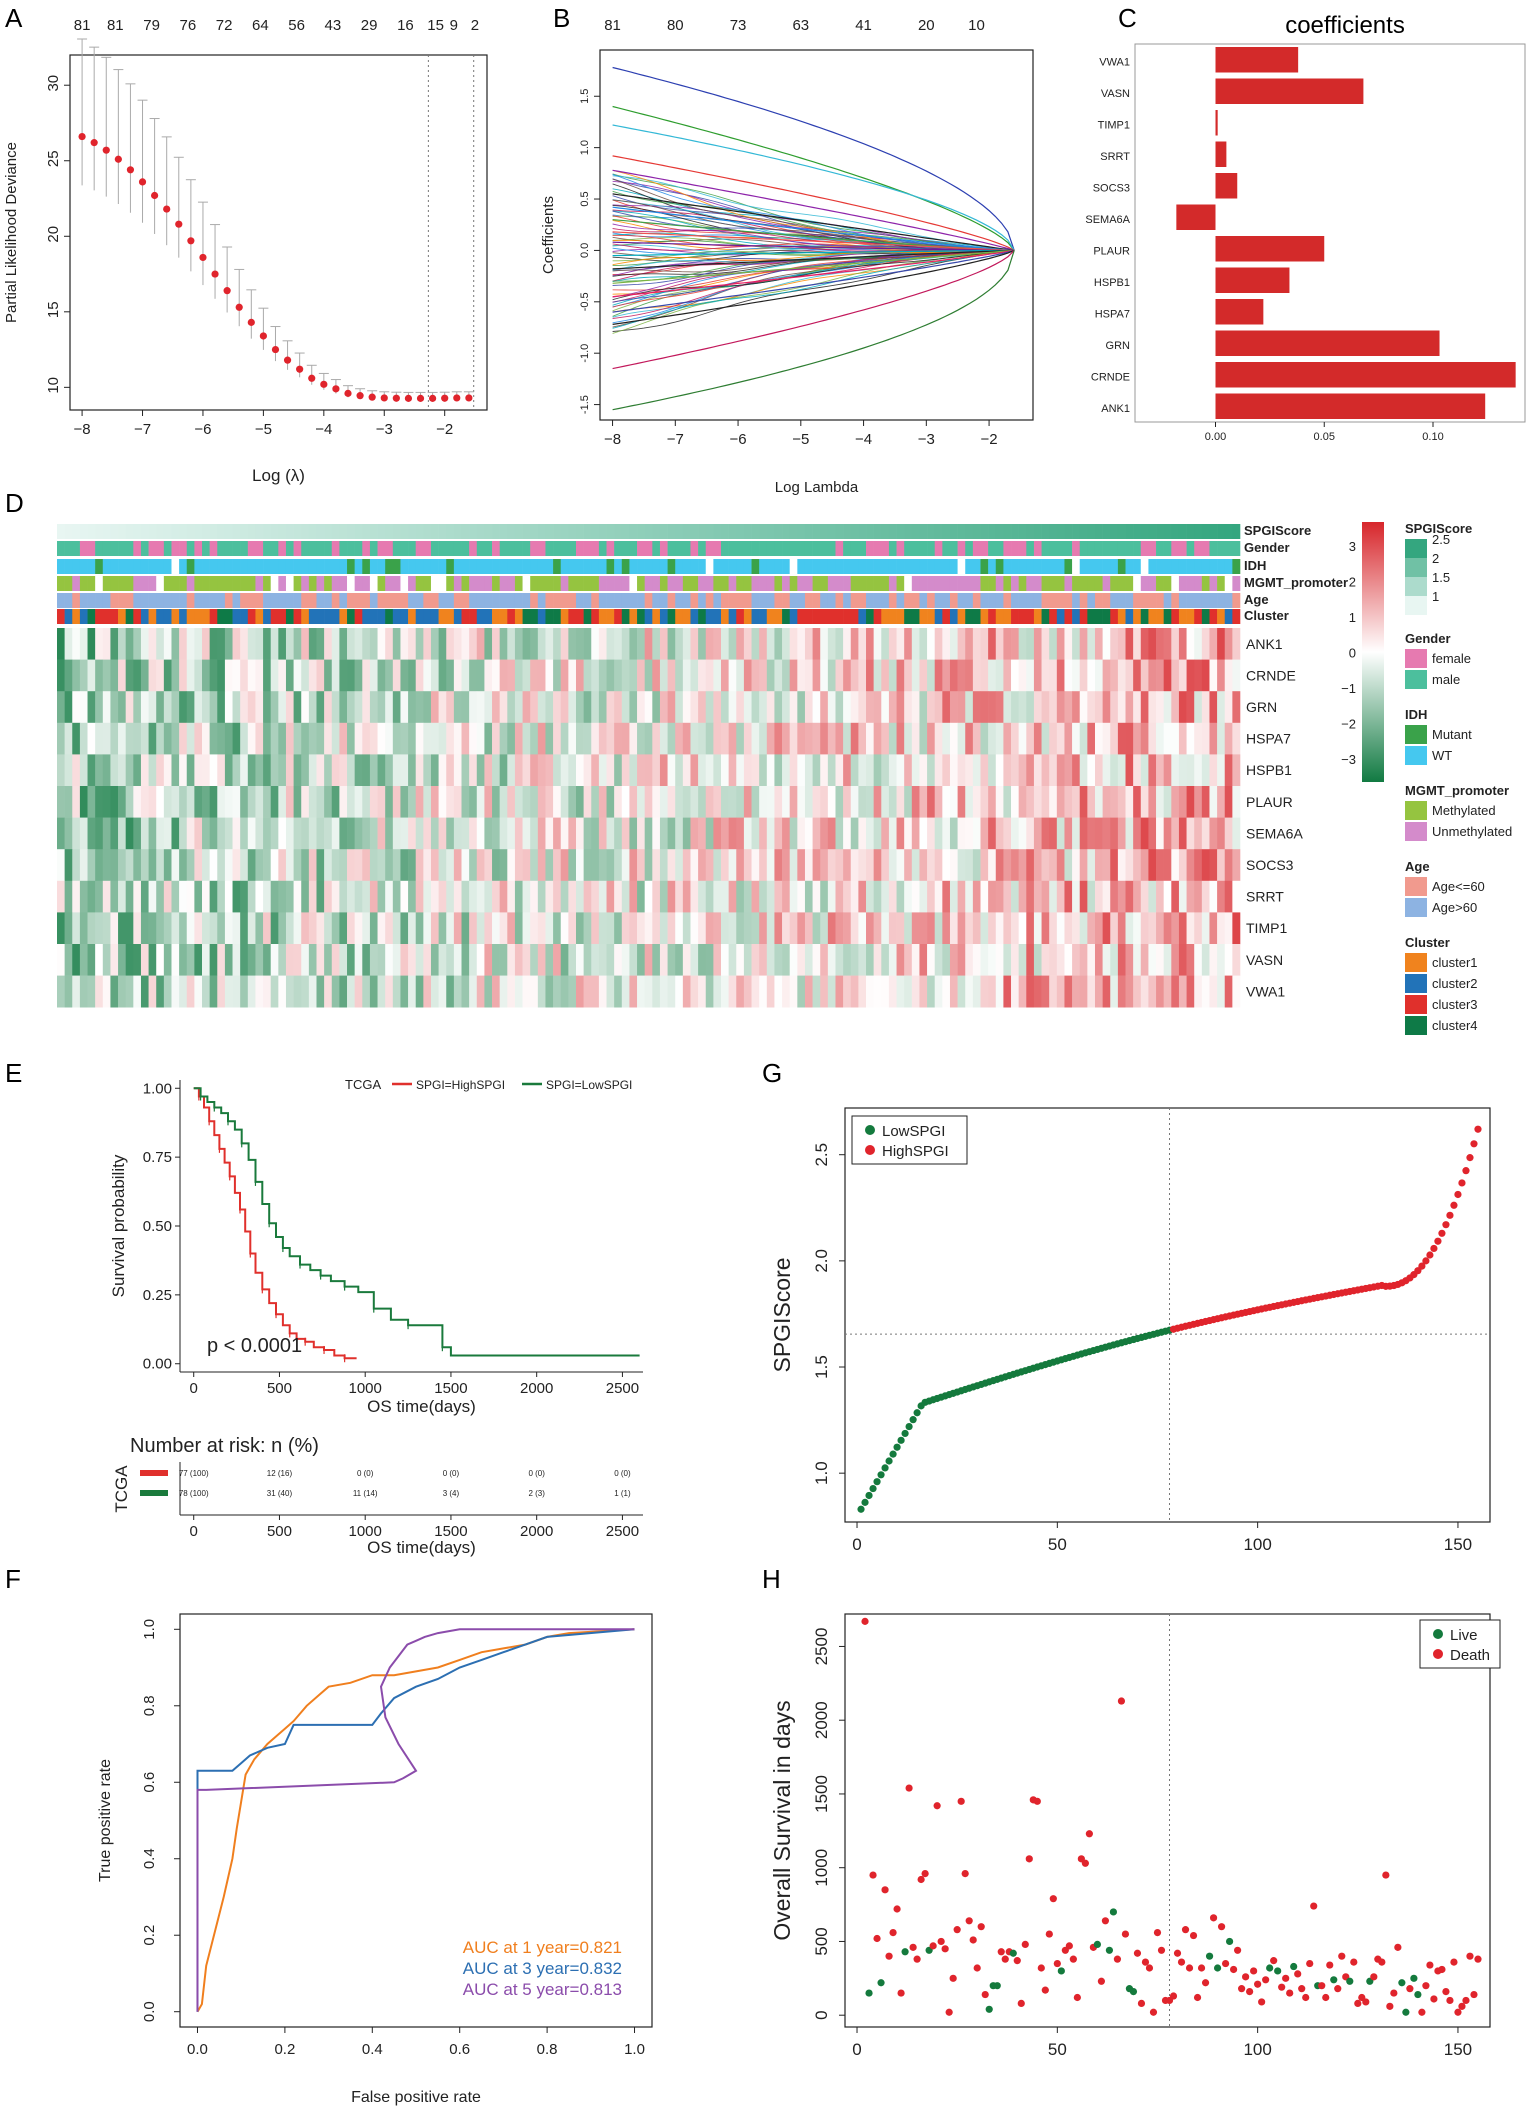 This screenshot has width=1535, height=2107. What do you see at coordinates (1267, 547) in the screenshot?
I see `annotation-label: Gender` at bounding box center [1267, 547].